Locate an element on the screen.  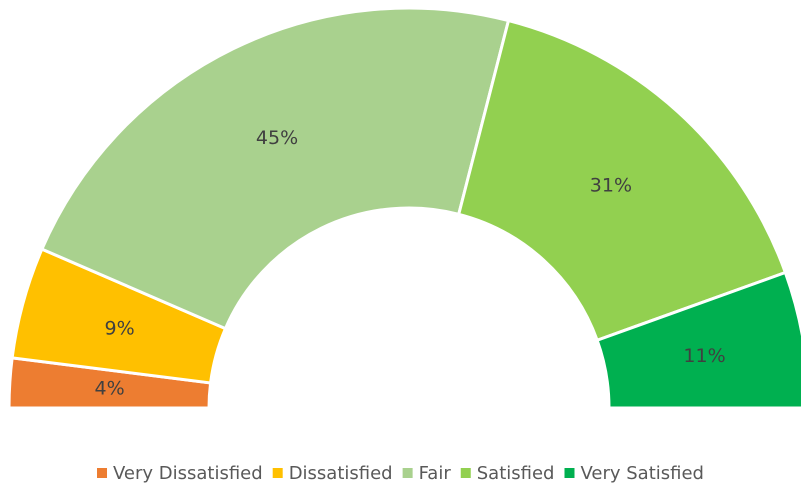
legend-label: Dissatisfied is located at coordinates (341, 473).